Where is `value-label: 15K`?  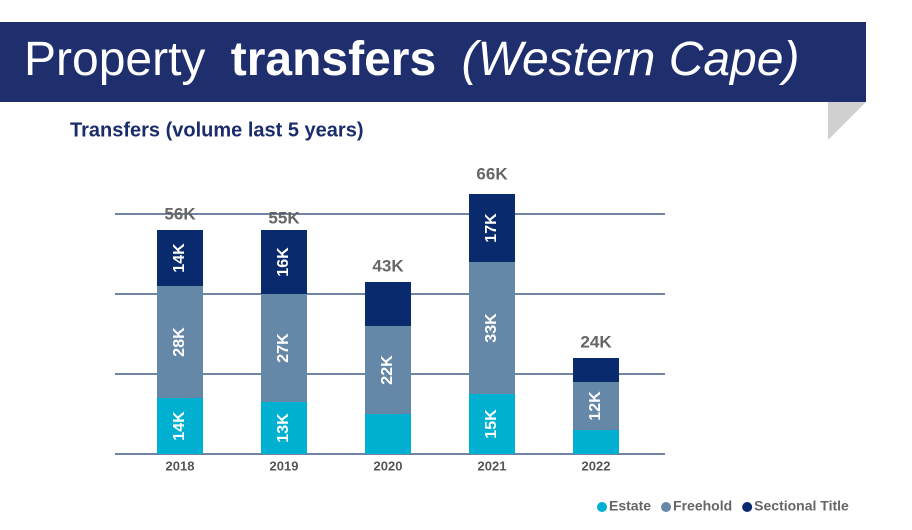 value-label: 15K is located at coordinates (491, 424).